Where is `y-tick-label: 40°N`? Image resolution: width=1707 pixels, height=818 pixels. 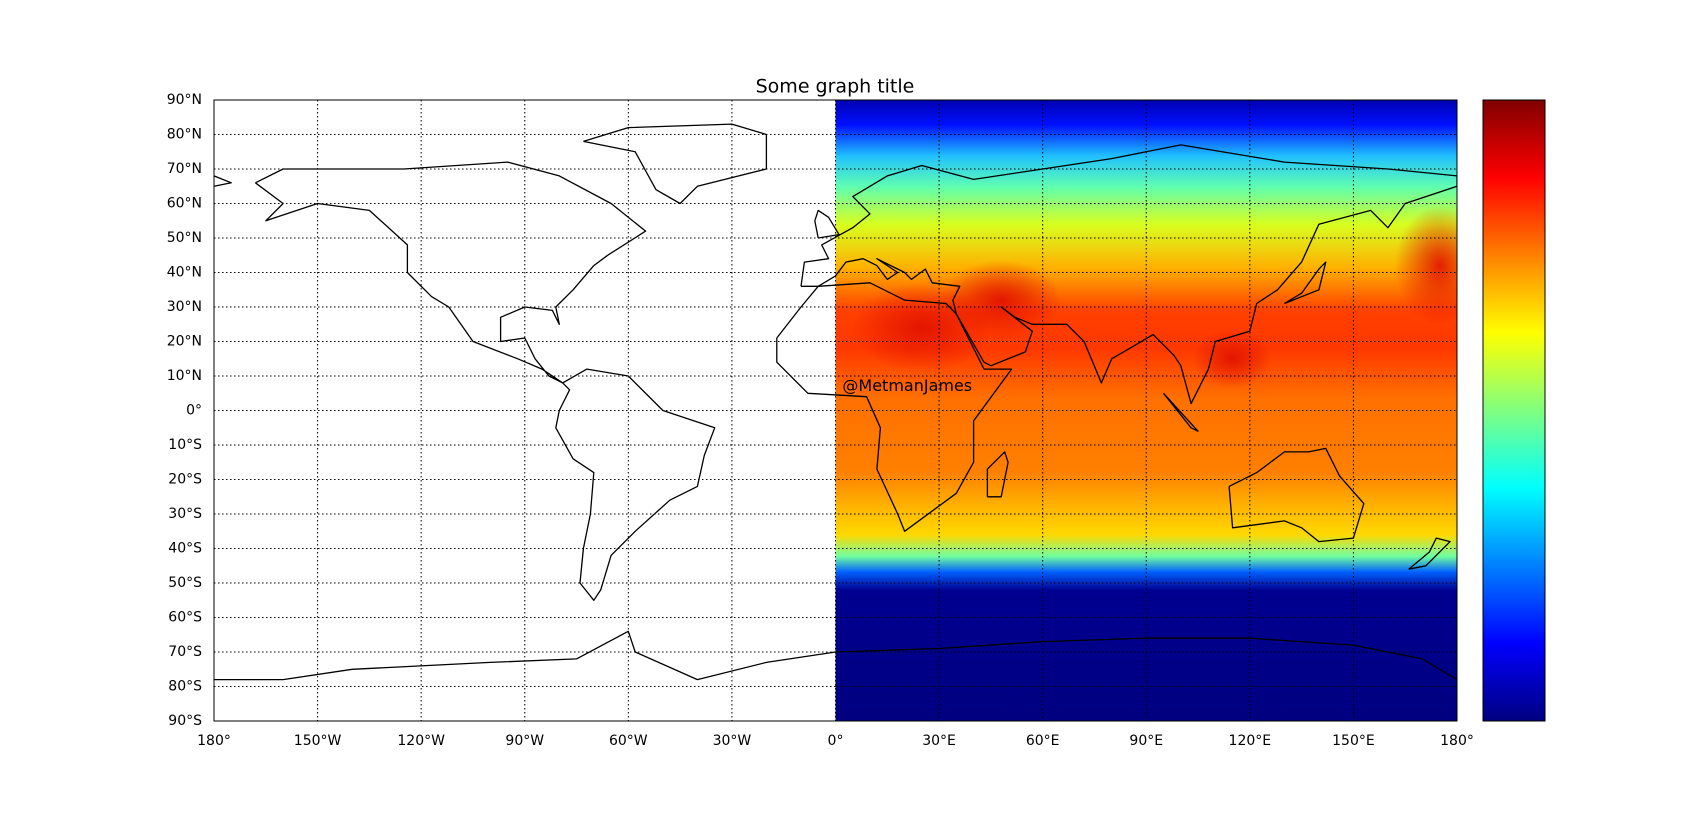
y-tick-label: 40°N is located at coordinates (184, 273).